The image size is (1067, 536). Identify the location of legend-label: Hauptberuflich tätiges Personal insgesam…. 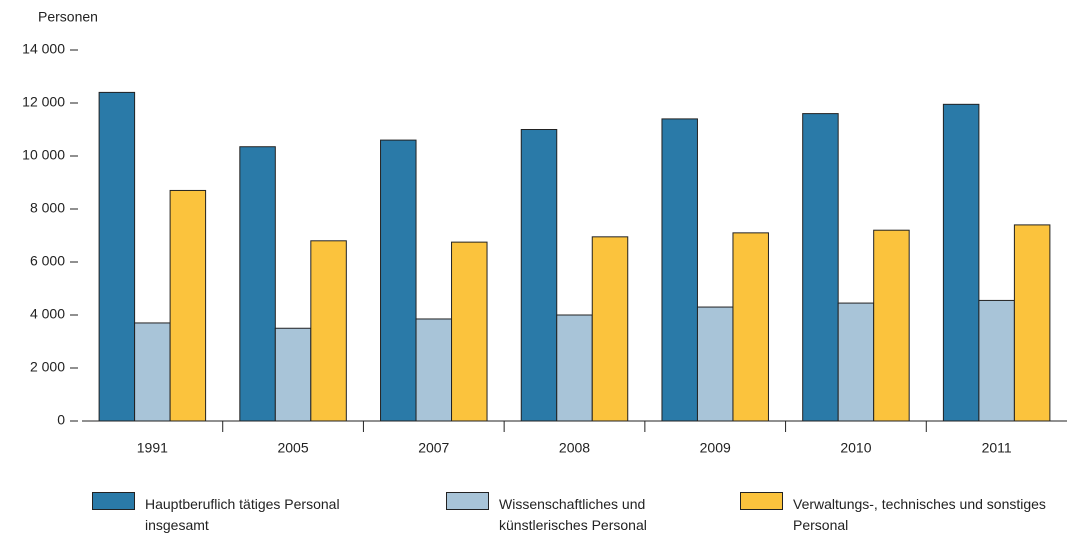
(242, 514).